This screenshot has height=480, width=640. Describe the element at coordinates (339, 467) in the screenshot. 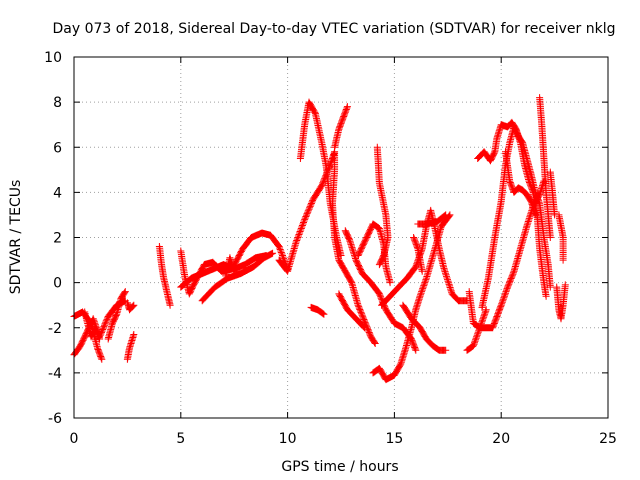

I see `x-axis-label: GPS time / hours` at that location.